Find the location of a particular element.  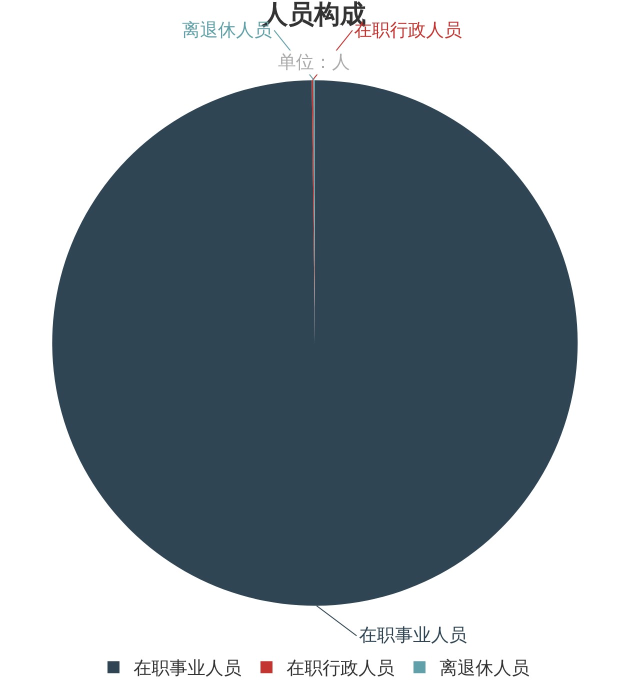

slice-label: 在职事业人员 is located at coordinates (413, 635).